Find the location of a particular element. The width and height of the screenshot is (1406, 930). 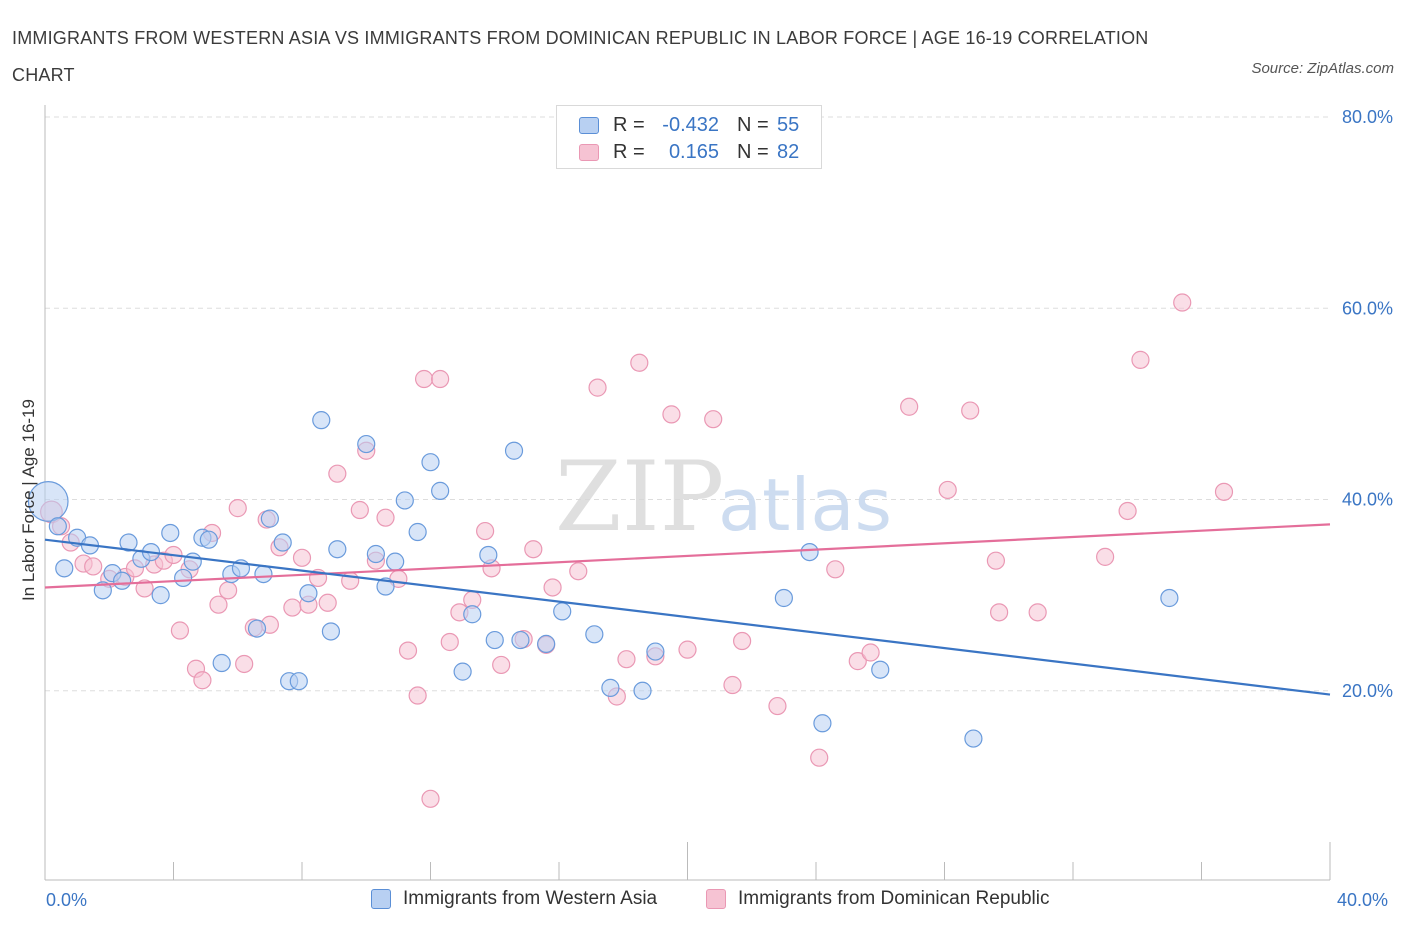

x-tick-label-min: 0.0% is located at coordinates (67, 900).